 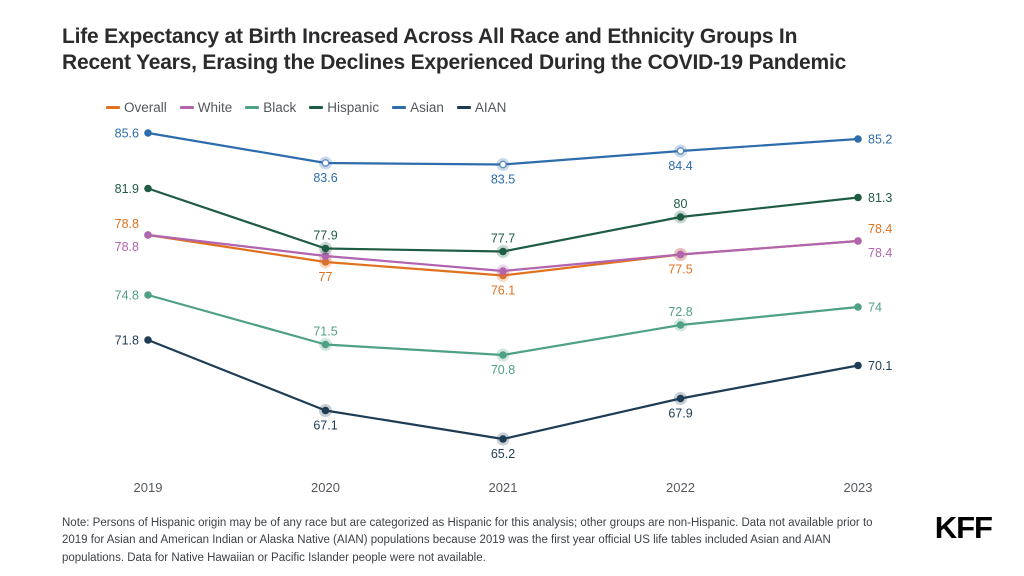 I want to click on legend-label: White, so click(x=215, y=107).